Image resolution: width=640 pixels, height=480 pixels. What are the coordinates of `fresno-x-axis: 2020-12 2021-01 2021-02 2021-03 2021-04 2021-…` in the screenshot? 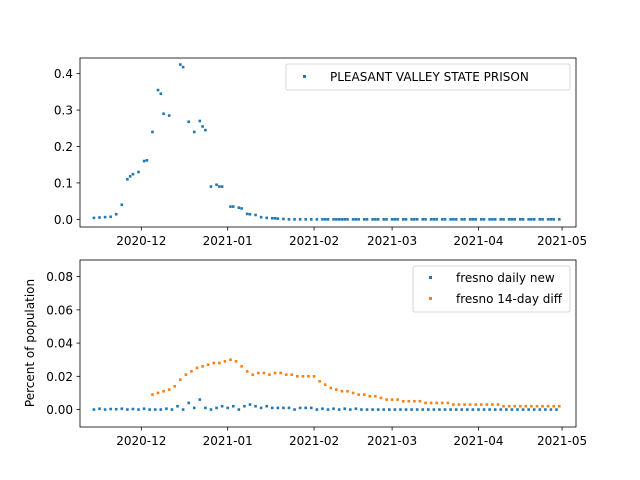 It's located at (351, 437).